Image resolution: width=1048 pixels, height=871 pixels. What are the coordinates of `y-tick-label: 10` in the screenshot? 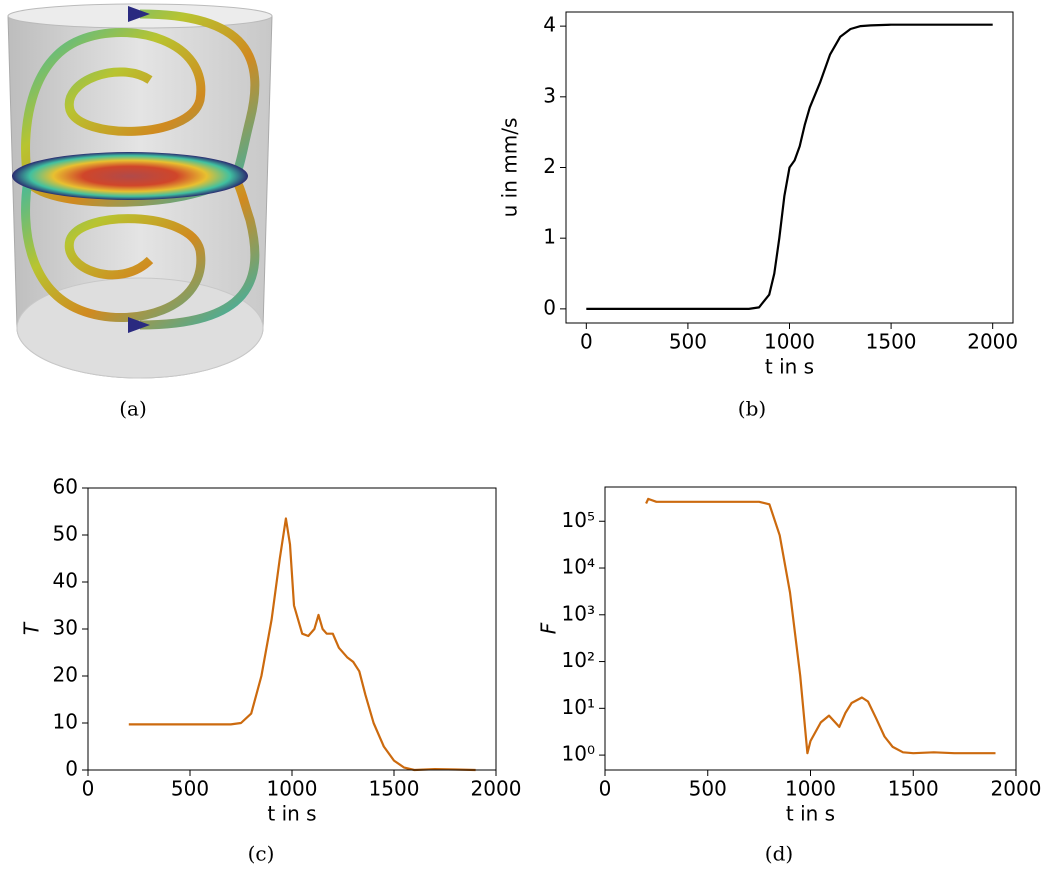 It's located at (65, 722).